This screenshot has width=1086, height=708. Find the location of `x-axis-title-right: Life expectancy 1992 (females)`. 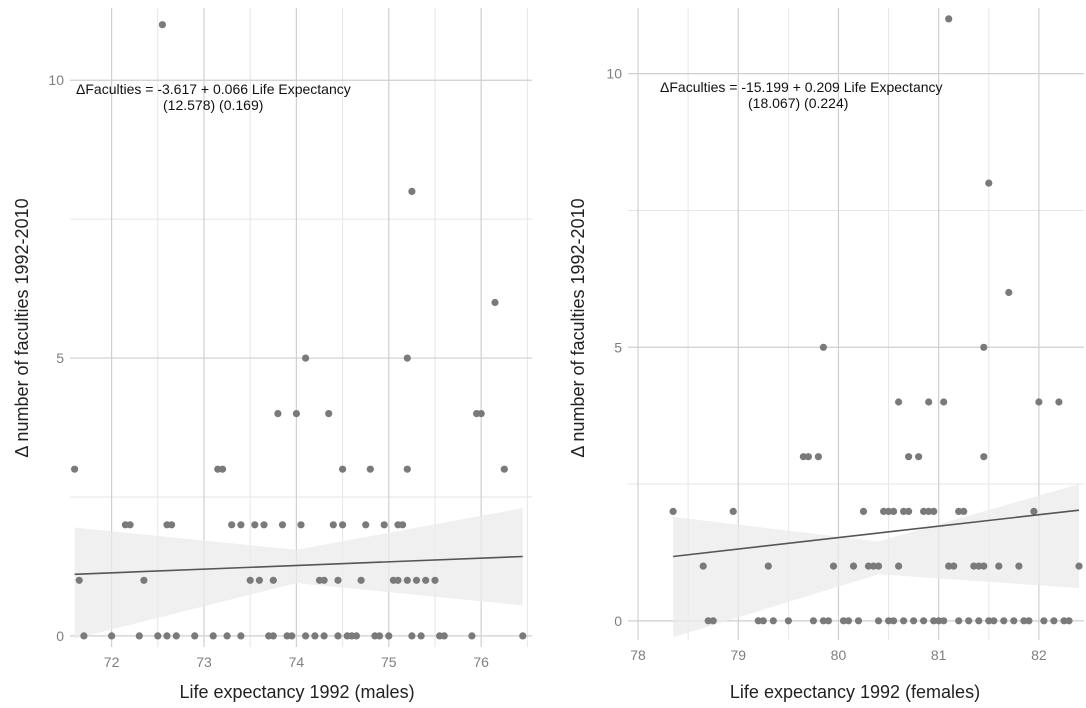

x-axis-title-right: Life expectancy 1992 (females) is located at coordinates (855, 692).